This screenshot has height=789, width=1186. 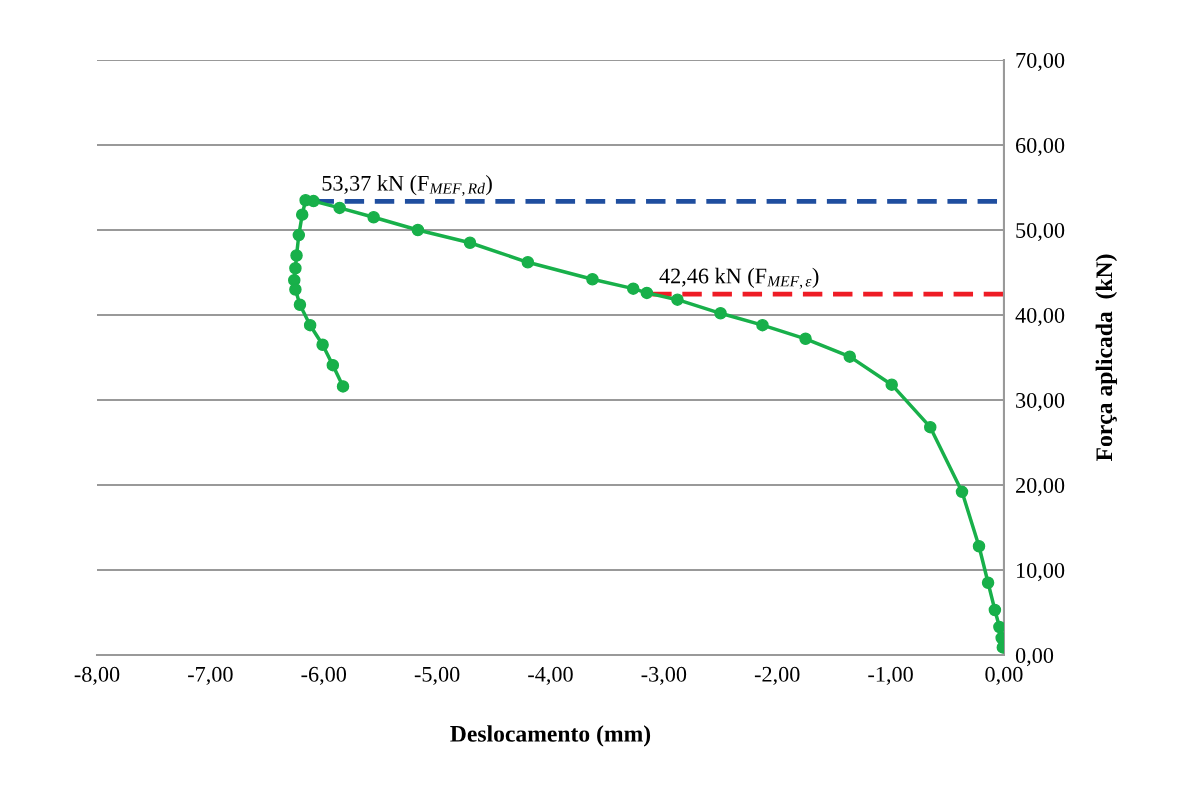 What do you see at coordinates (97, 675) in the screenshot?
I see `x-tick-label: -8,00` at bounding box center [97, 675].